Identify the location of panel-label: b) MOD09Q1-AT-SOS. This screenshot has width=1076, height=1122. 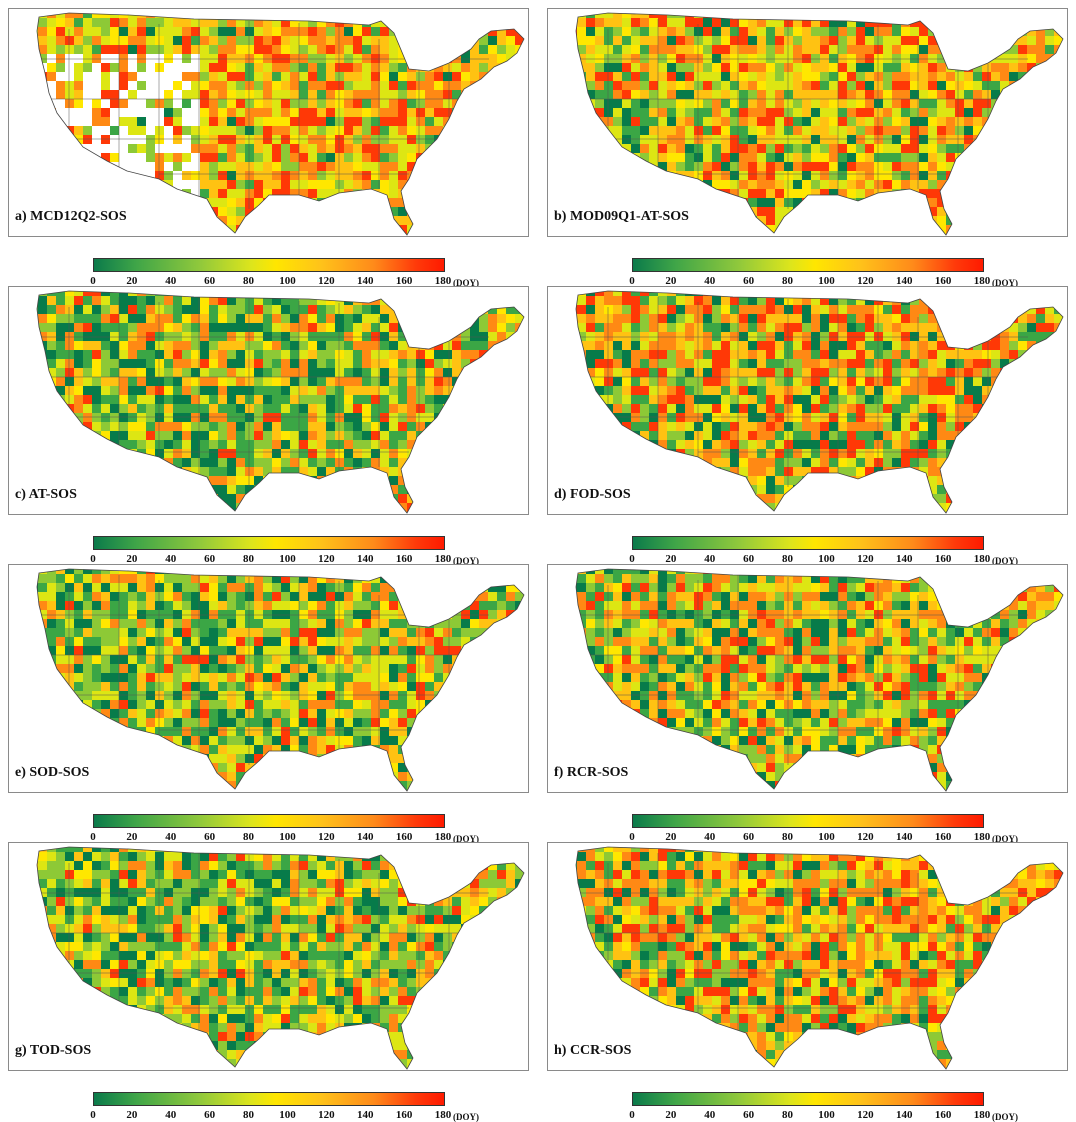
(621, 217).